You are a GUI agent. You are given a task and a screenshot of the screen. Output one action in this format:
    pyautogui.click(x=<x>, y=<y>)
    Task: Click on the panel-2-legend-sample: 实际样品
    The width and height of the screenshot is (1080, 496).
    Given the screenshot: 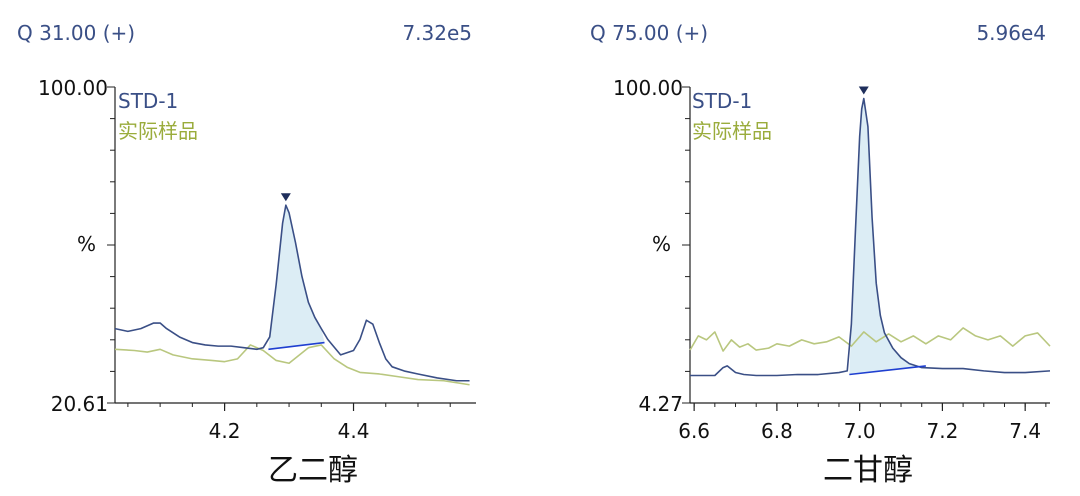 What is the action you would take?
    pyautogui.click(x=732, y=131)
    